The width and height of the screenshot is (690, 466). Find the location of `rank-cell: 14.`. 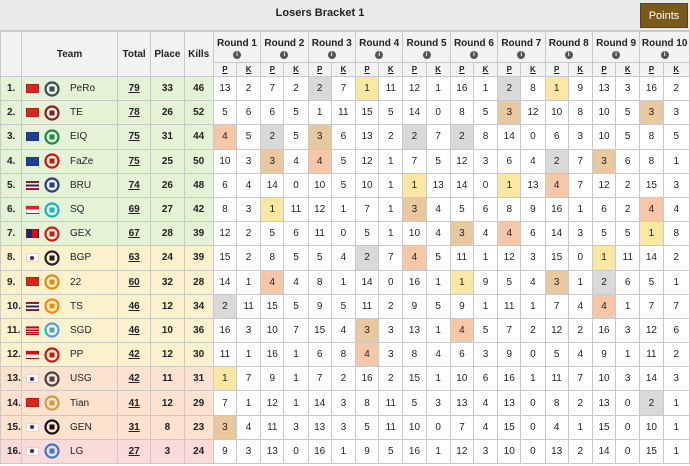

rank-cell: 14. is located at coordinates (11, 403).